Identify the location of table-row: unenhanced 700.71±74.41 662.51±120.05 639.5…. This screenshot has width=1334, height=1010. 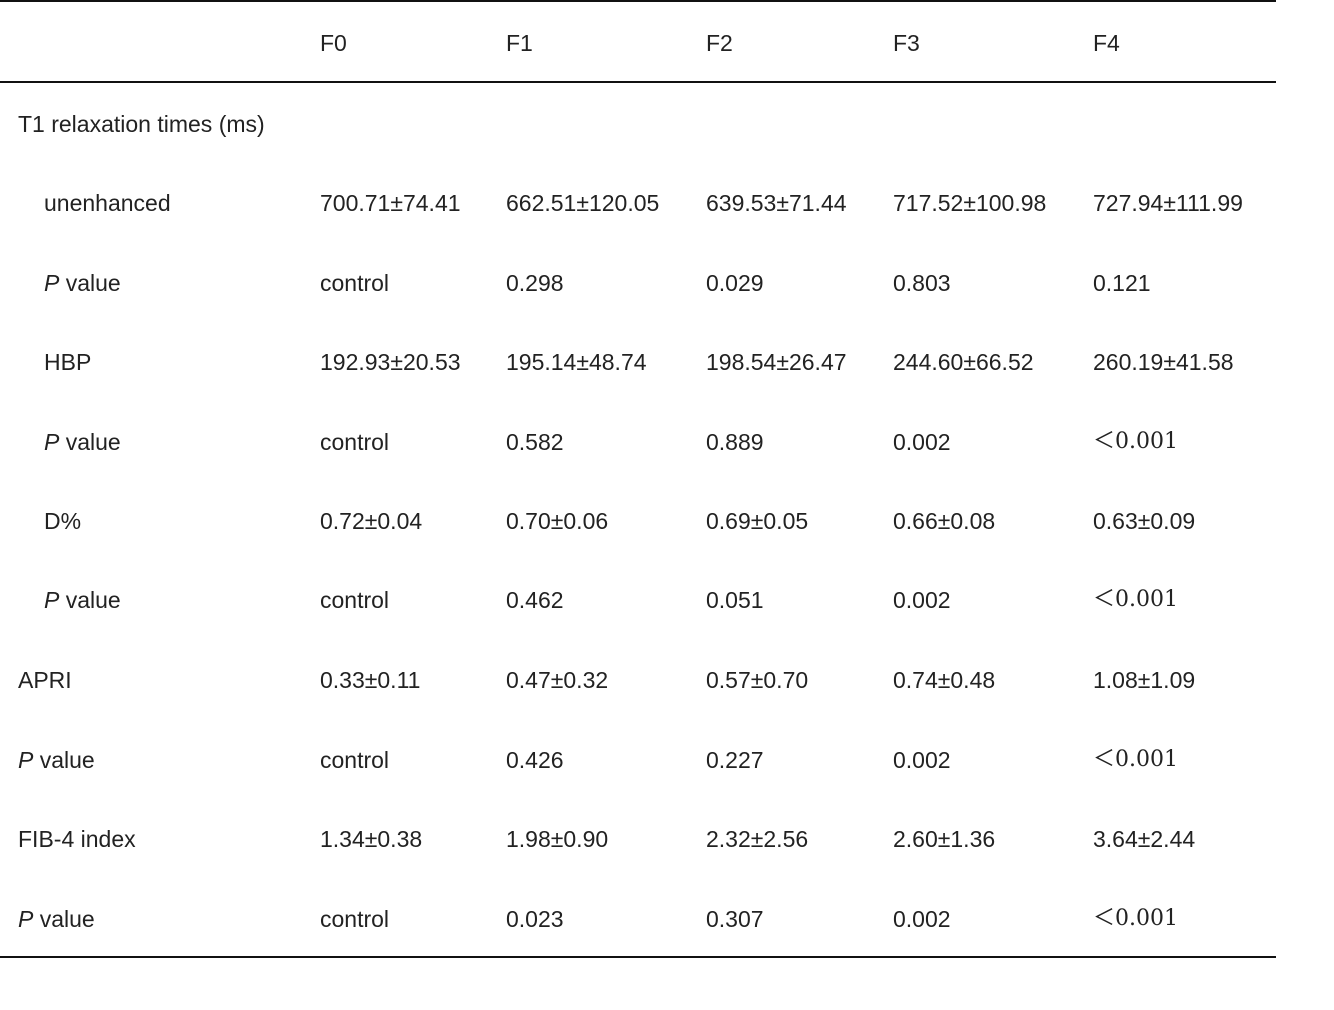
(638, 203).